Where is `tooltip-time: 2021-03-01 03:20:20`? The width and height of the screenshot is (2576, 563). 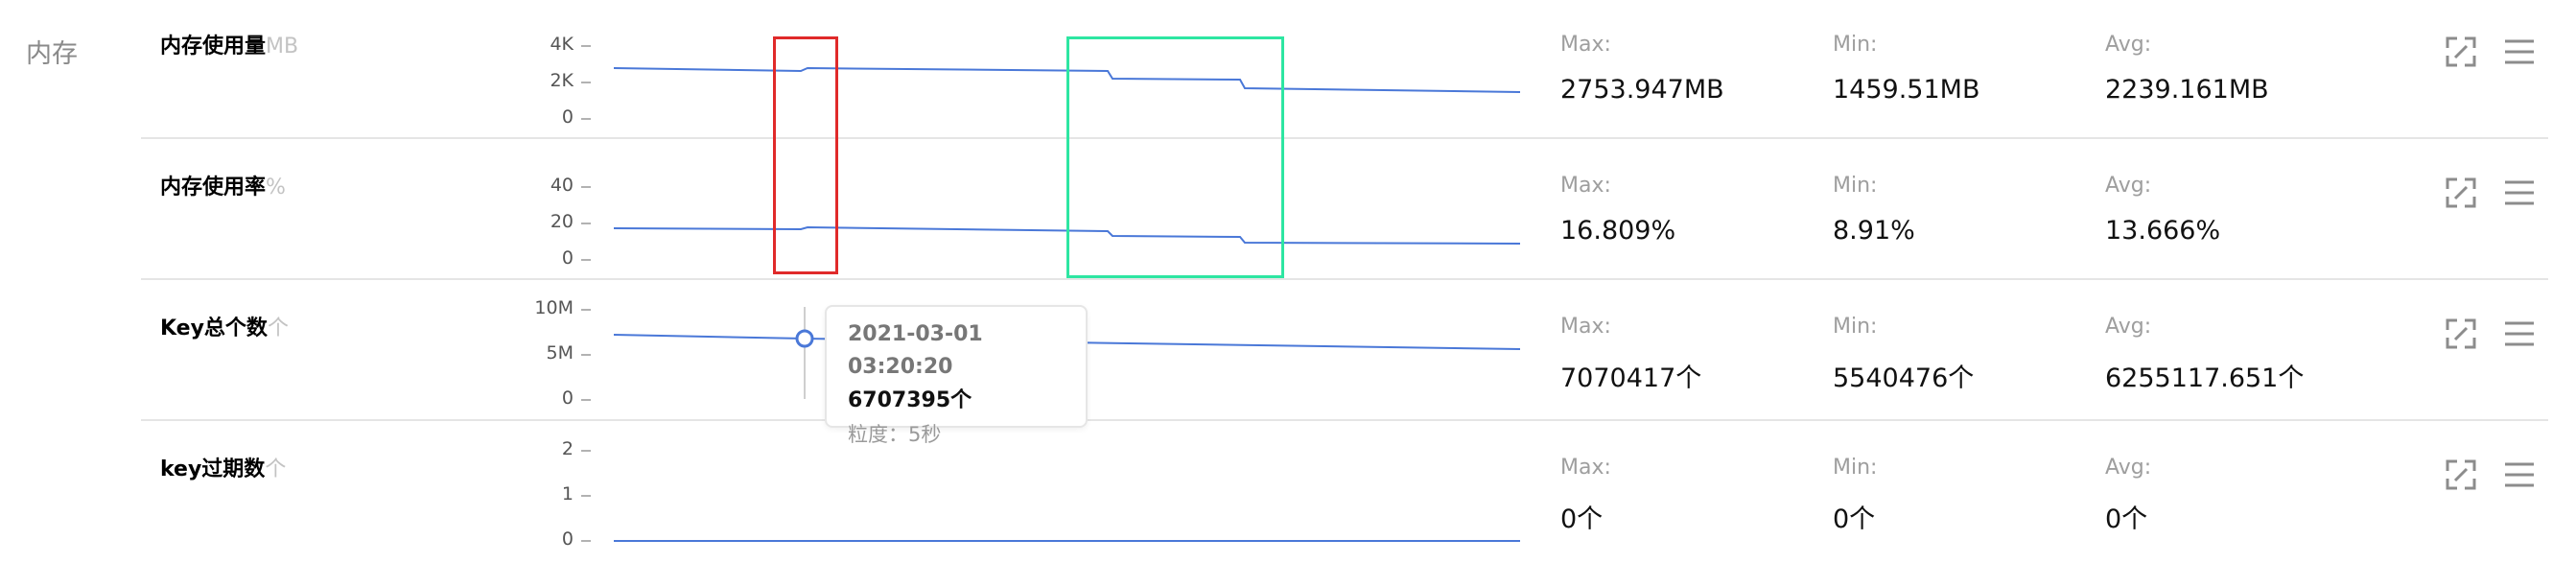
tooltip-time: 2021-03-01 03:20:20 is located at coordinates (915, 350).